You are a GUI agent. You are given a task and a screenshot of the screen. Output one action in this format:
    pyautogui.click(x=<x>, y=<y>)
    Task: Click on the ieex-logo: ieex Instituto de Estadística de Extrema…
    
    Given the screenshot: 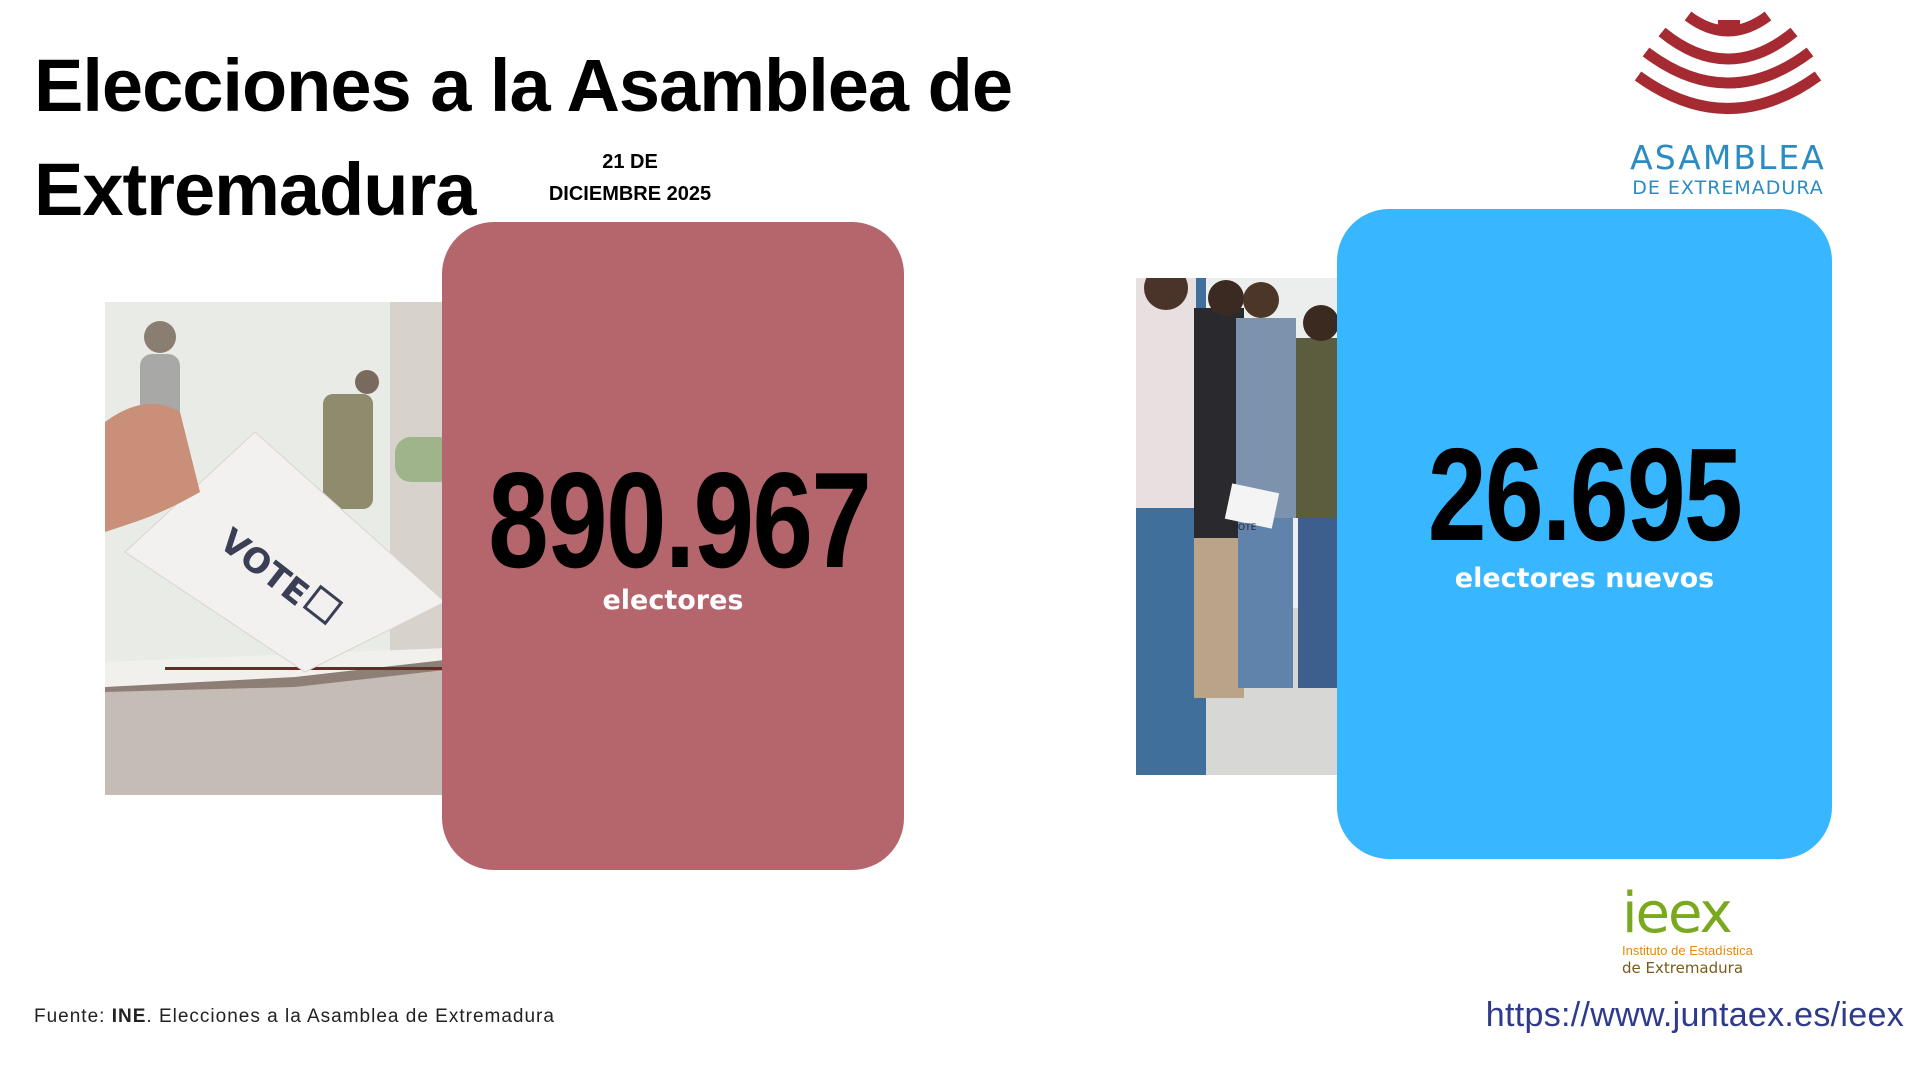 What is the action you would take?
    pyautogui.click(x=1688, y=929)
    